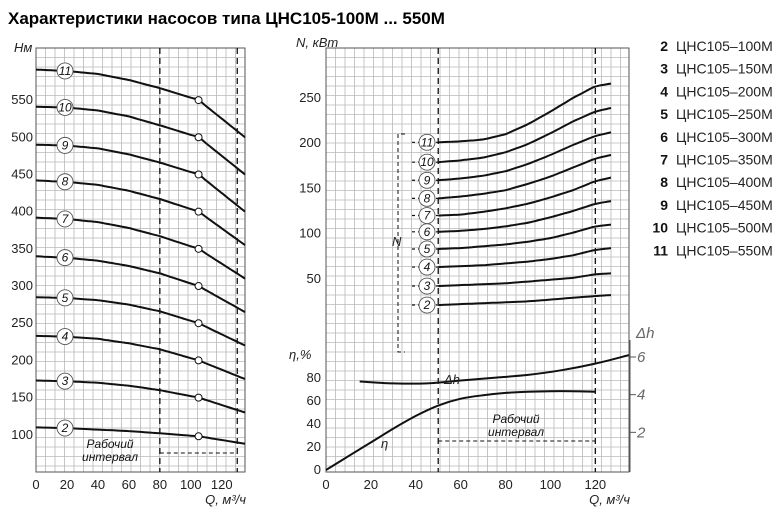  What do you see at coordinates (317, 42) in the screenshot?
I see `power-ylabel: N, кВт` at bounding box center [317, 42].